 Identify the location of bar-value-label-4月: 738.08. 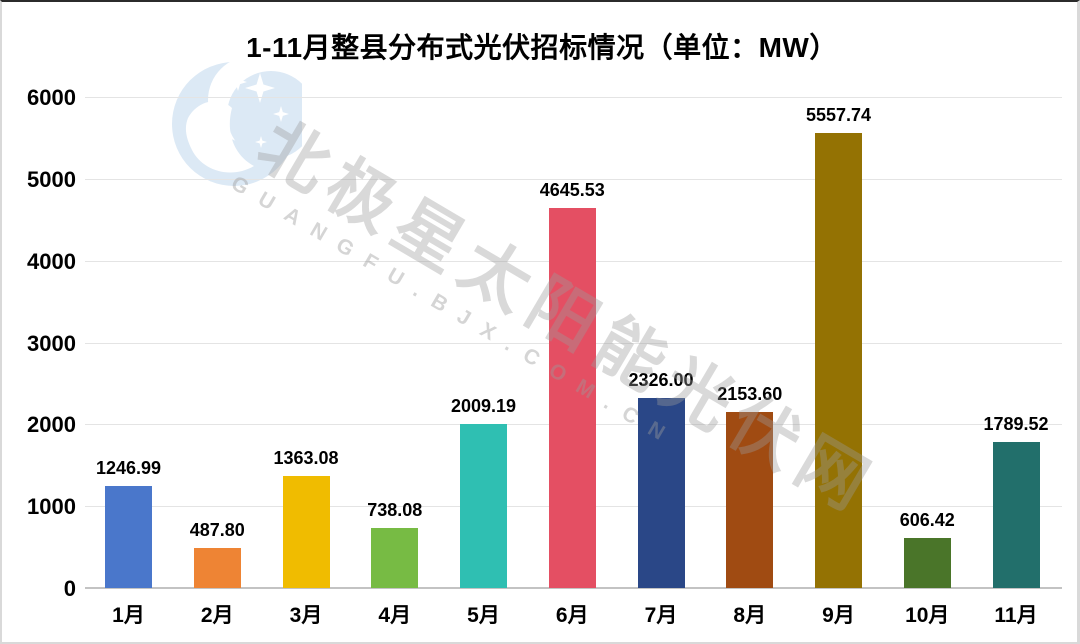
(395, 509).